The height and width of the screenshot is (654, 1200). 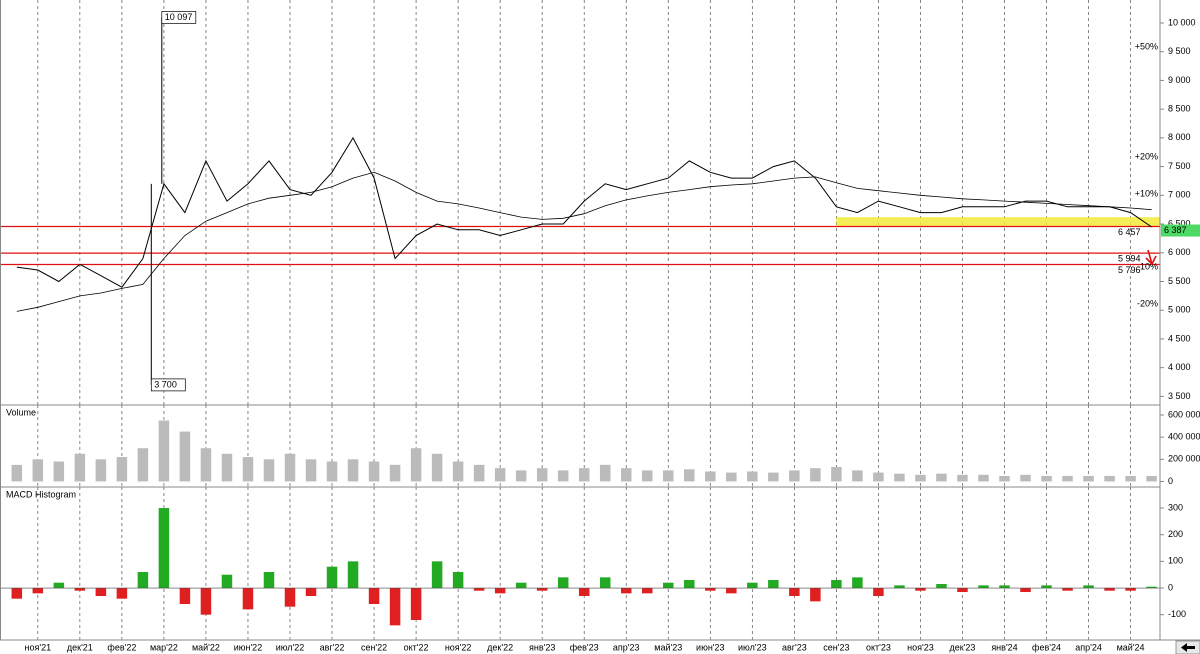 I want to click on x-tick-label: сен'22, so click(x=374, y=647).